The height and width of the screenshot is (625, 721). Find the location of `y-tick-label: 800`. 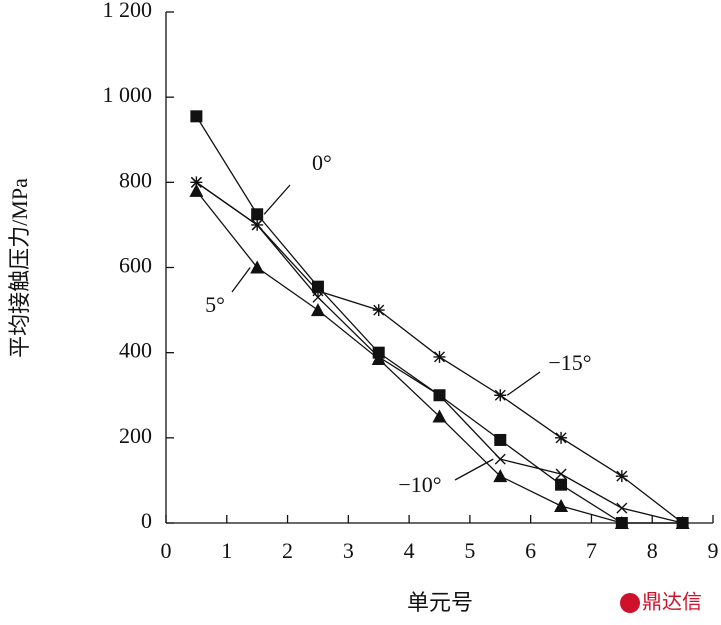

y-tick-label: 800 is located at coordinates (135, 179).